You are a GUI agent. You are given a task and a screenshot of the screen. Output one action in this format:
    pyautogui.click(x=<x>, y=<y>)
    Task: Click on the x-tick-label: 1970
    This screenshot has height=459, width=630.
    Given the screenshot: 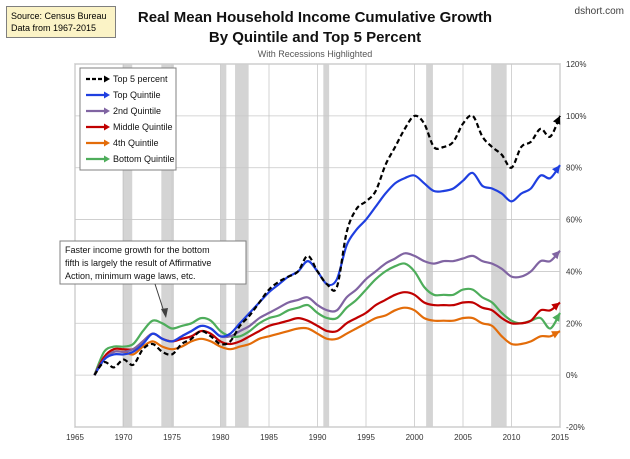 What is the action you would take?
    pyautogui.click(x=124, y=437)
    